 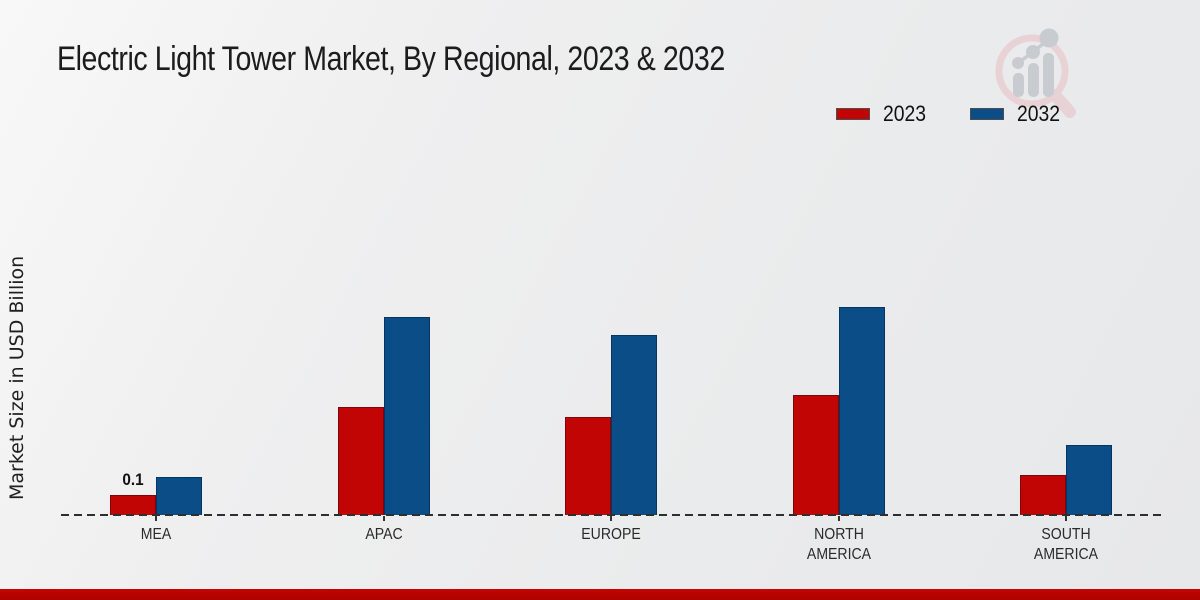 I want to click on legend-swatch-2032, so click(x=986, y=114).